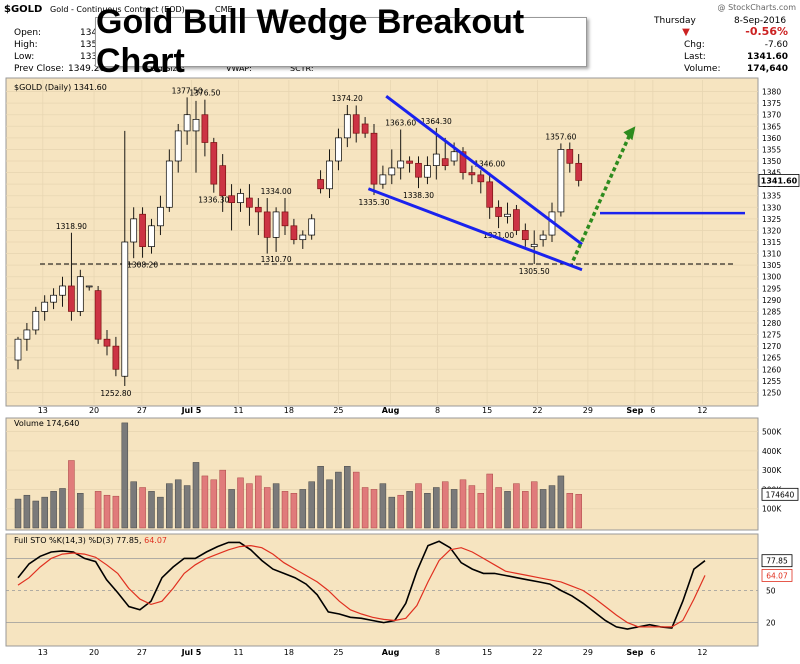 The width and height of the screenshot is (800, 664). I want to click on volume-legend: Volume 174,640, so click(46, 423).